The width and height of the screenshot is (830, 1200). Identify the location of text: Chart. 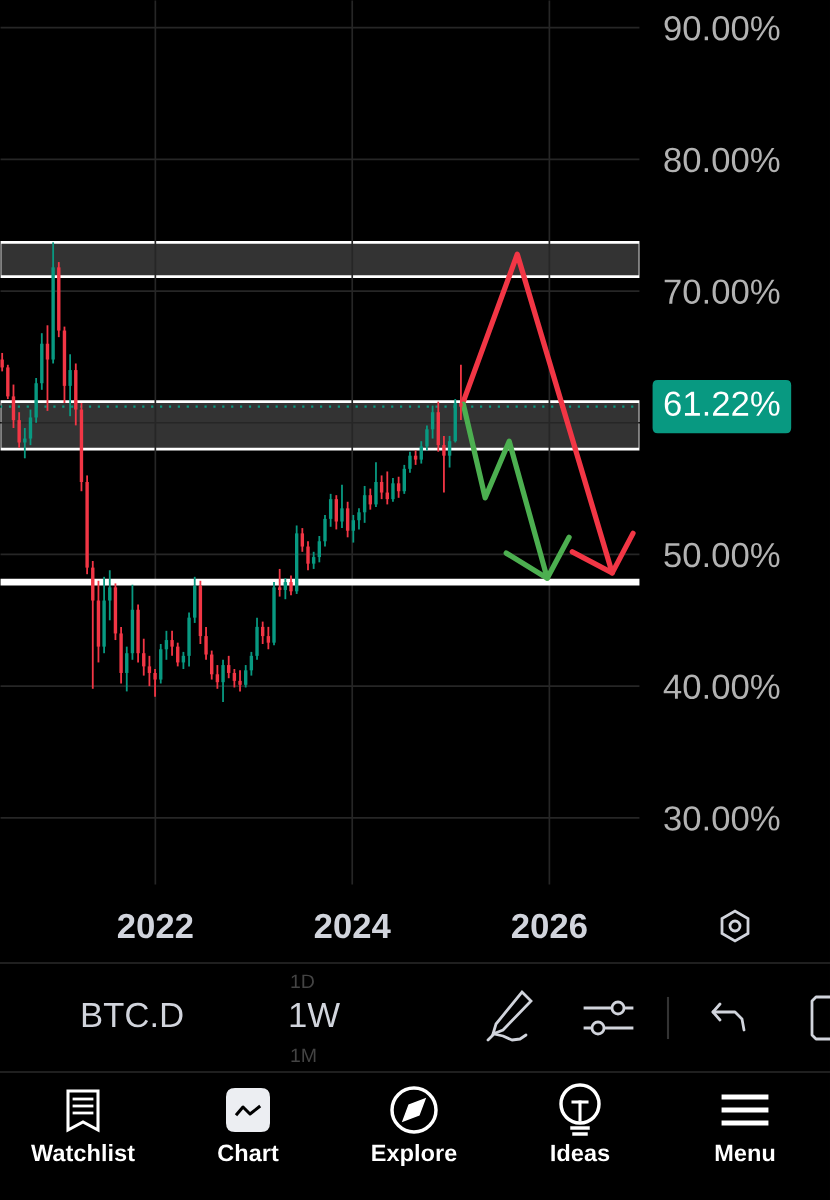
(248, 1152).